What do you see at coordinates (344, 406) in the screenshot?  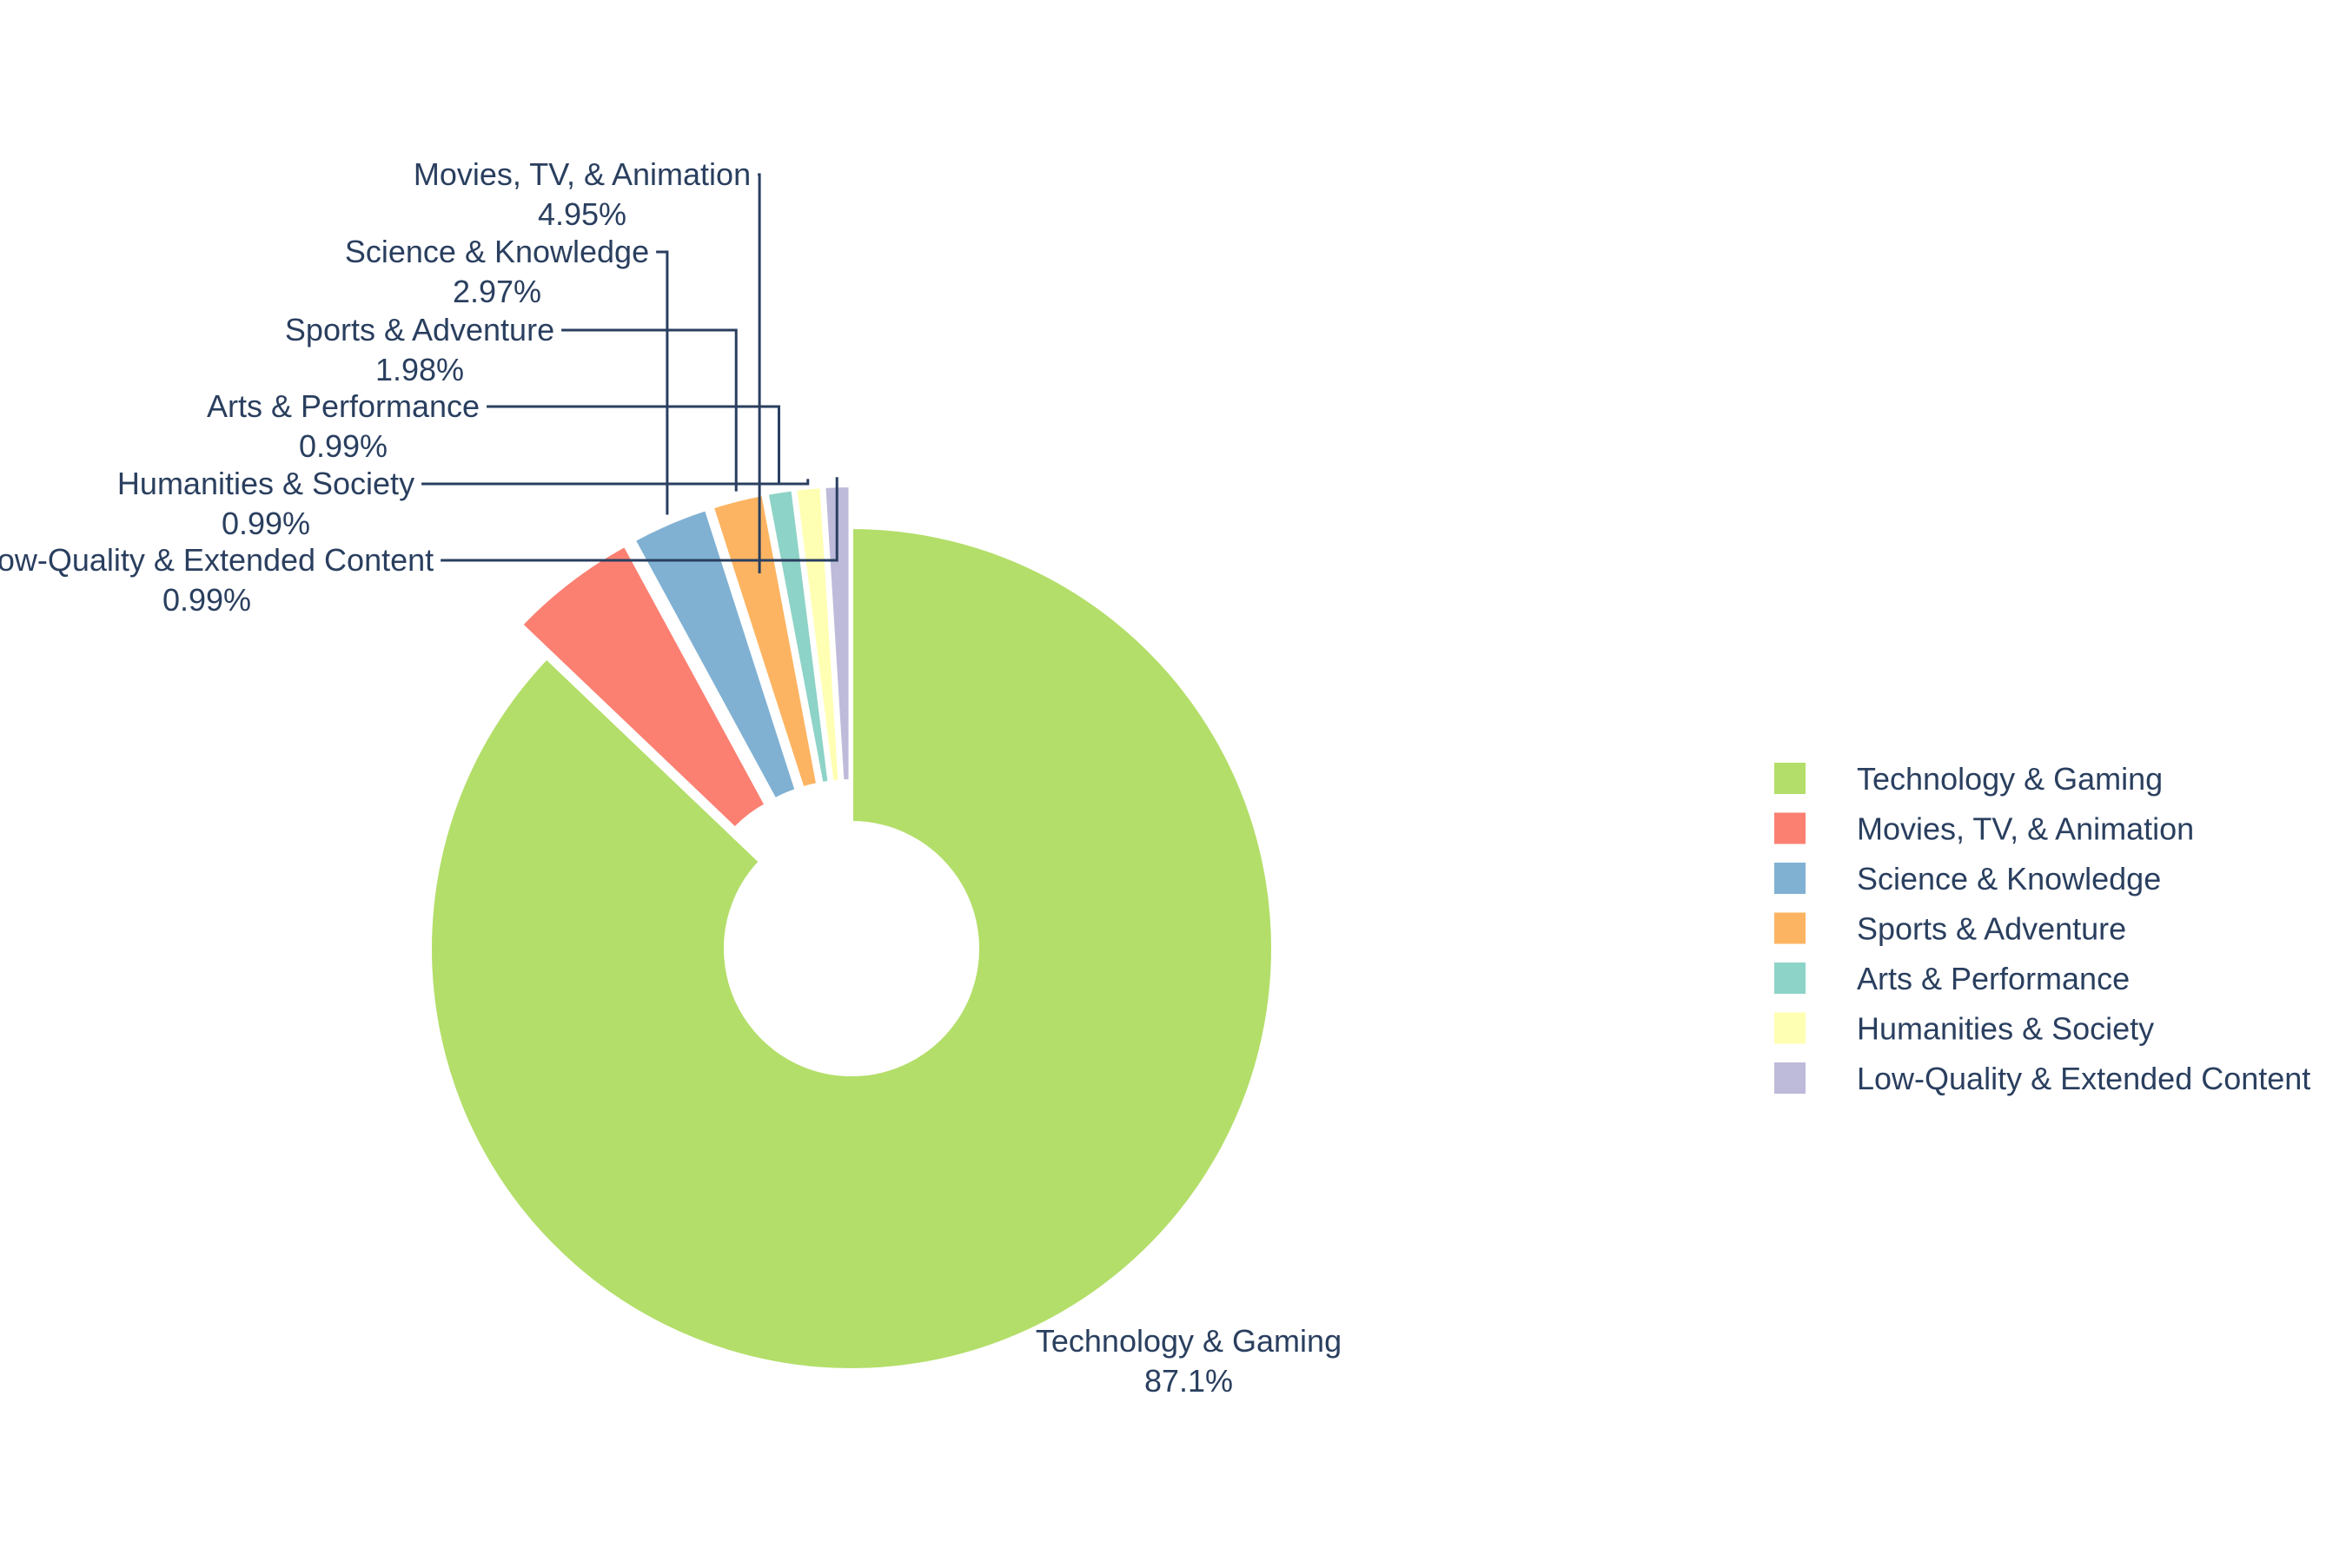 I see `slice-label-arts-performance: Arts & Performance` at bounding box center [344, 406].